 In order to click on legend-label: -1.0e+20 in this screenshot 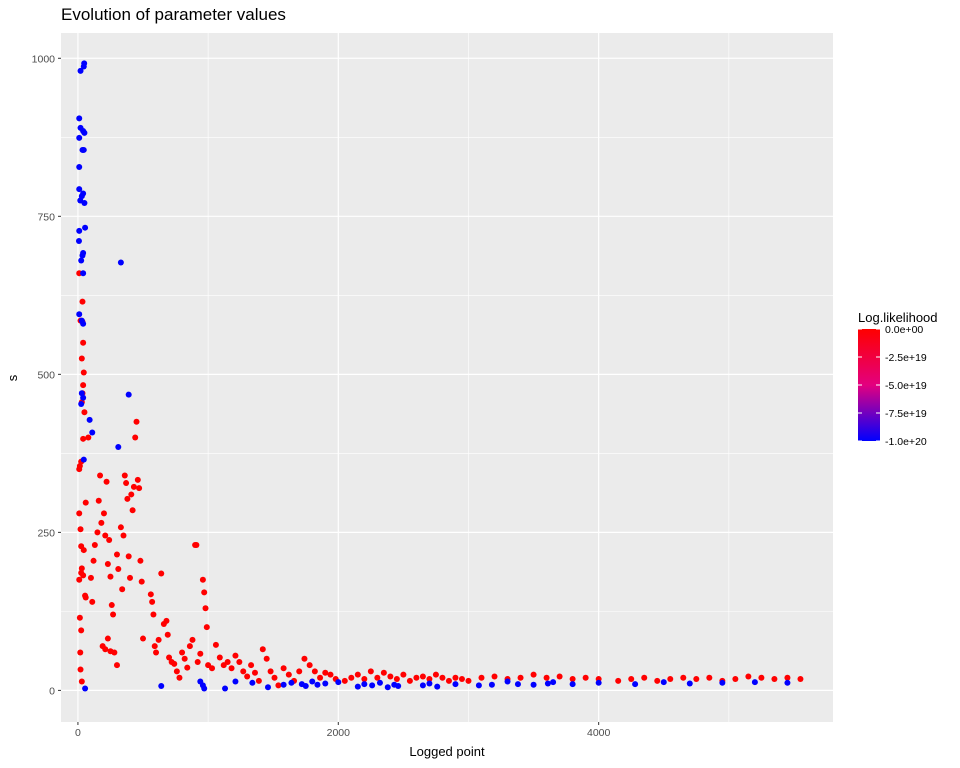, I will do `click(906, 442)`.